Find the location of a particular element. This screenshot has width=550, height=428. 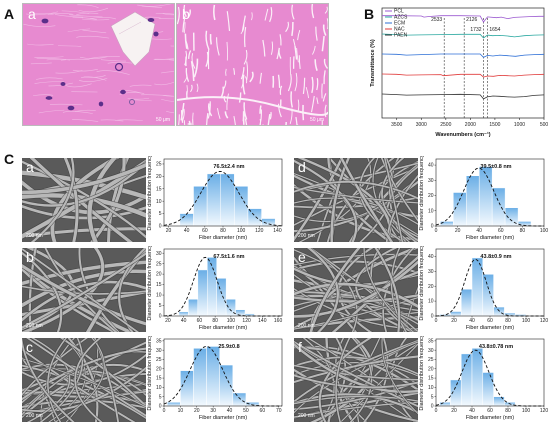

histogram-x-tick-label: 0 is located at coordinates (436, 231).